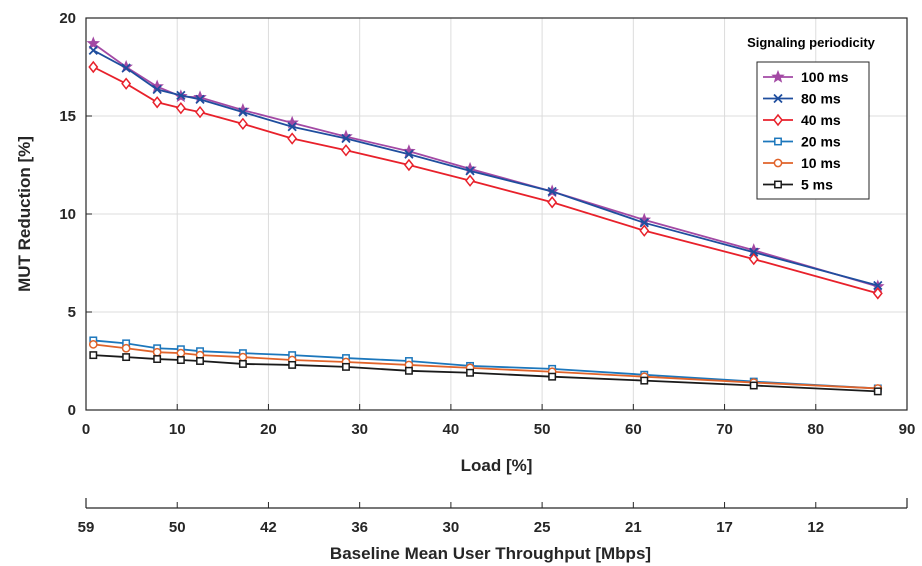 Image resolution: width=922 pixels, height=566 pixels. What do you see at coordinates (67, 214) in the screenshot?
I see `y-tick-label: 10` at bounding box center [67, 214].